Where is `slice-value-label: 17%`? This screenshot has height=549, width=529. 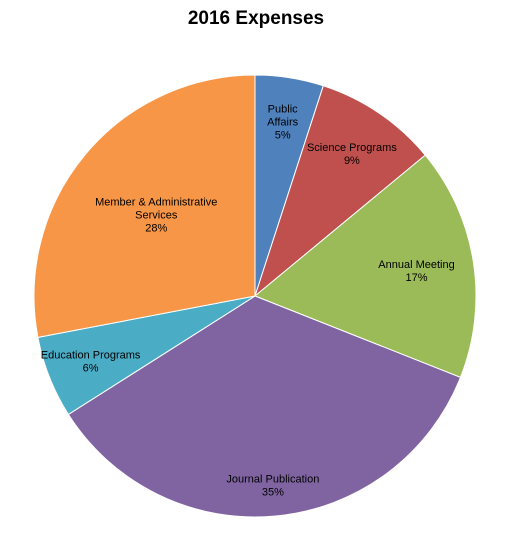
slice-value-label: 17% is located at coordinates (417, 278).